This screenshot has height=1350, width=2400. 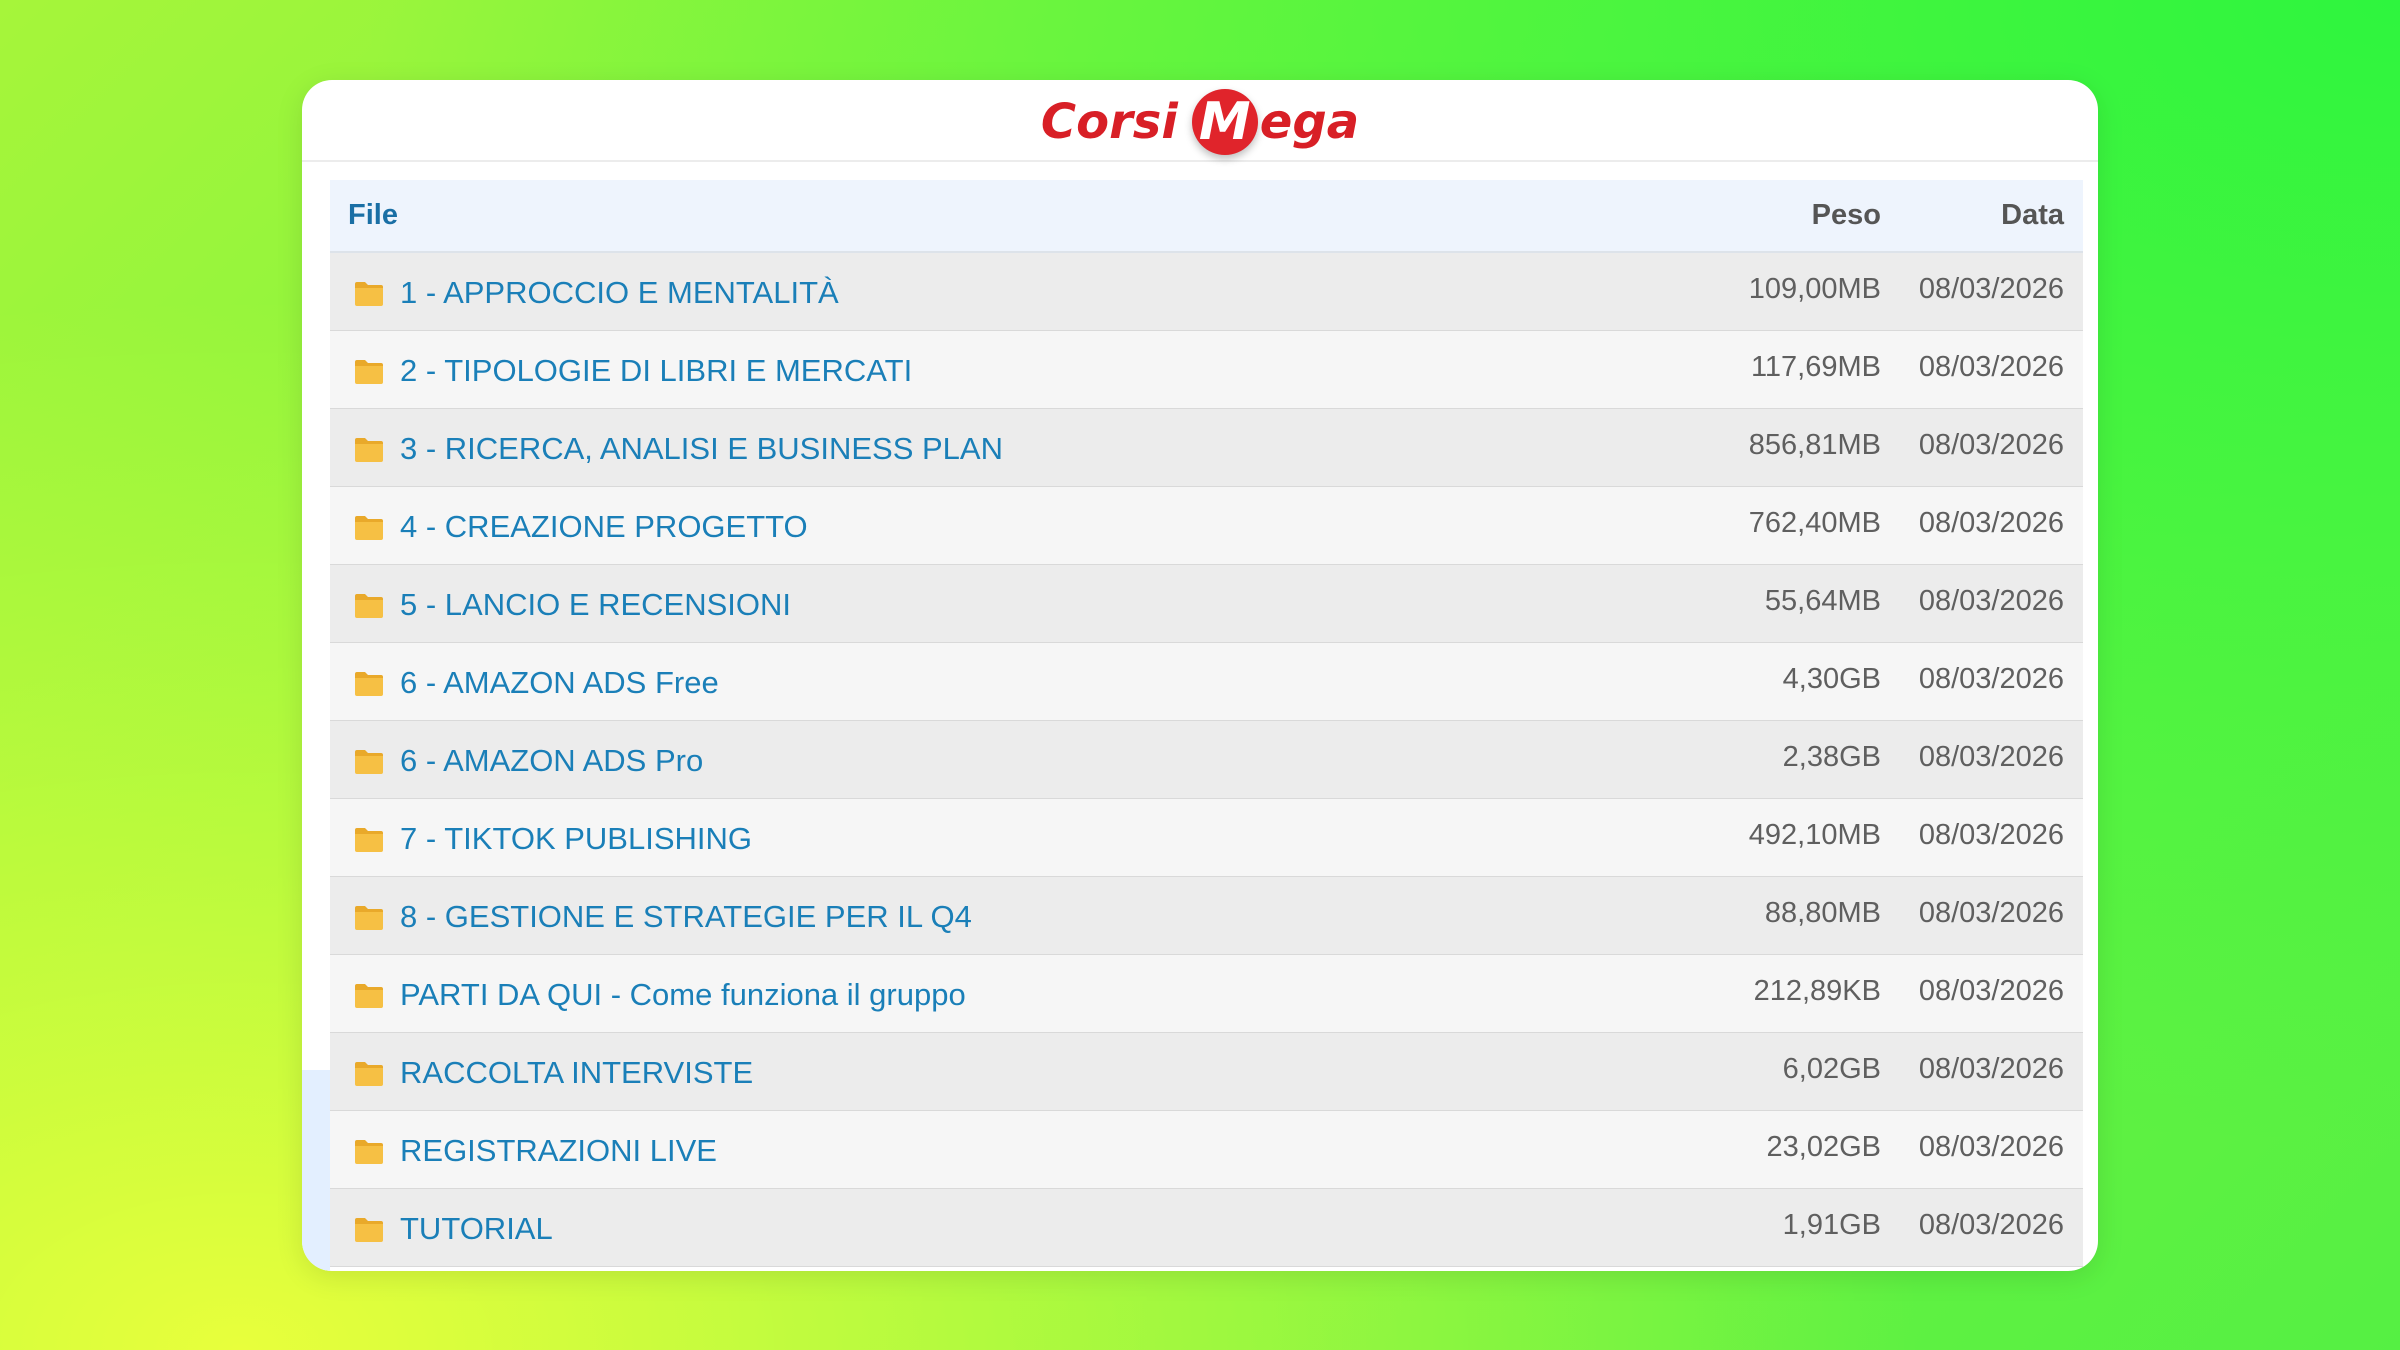 What do you see at coordinates (619, 292) in the screenshot?
I see `folder-link: 1 - APPROCCIO E MENTALITÀ` at bounding box center [619, 292].